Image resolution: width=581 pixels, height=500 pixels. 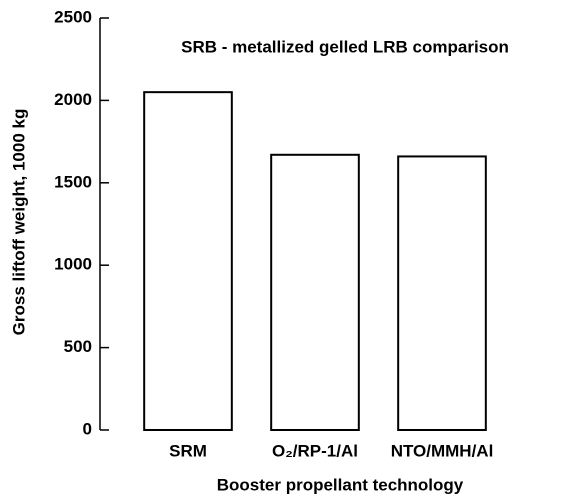 I want to click on y-tick-label: 1000, so click(x=73, y=264).